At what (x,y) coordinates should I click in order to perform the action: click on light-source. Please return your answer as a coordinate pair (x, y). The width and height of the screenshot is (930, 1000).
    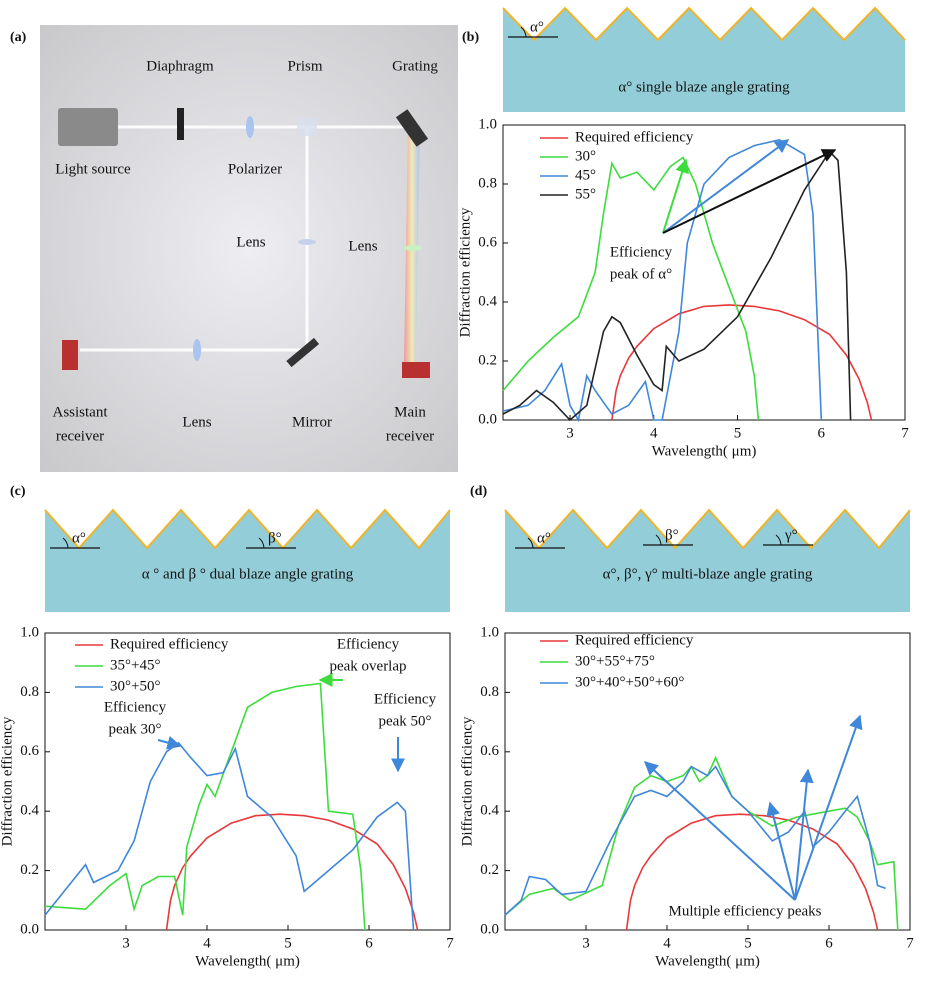
    Looking at the image, I should click on (88, 127).